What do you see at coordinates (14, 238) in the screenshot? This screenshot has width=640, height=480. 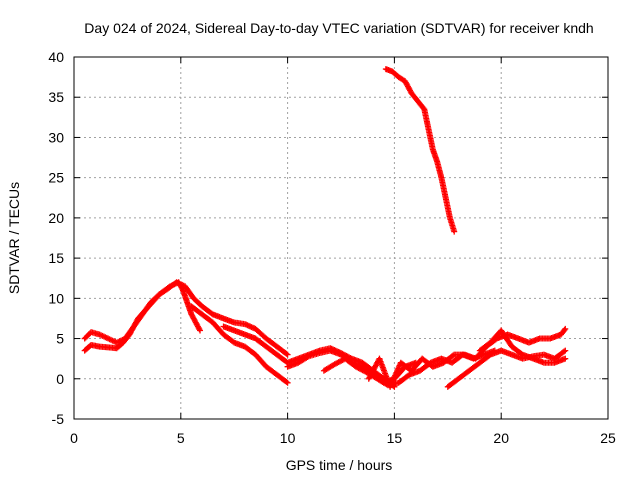 I see `y-axis-label: SDTVAR / TECUs` at bounding box center [14, 238].